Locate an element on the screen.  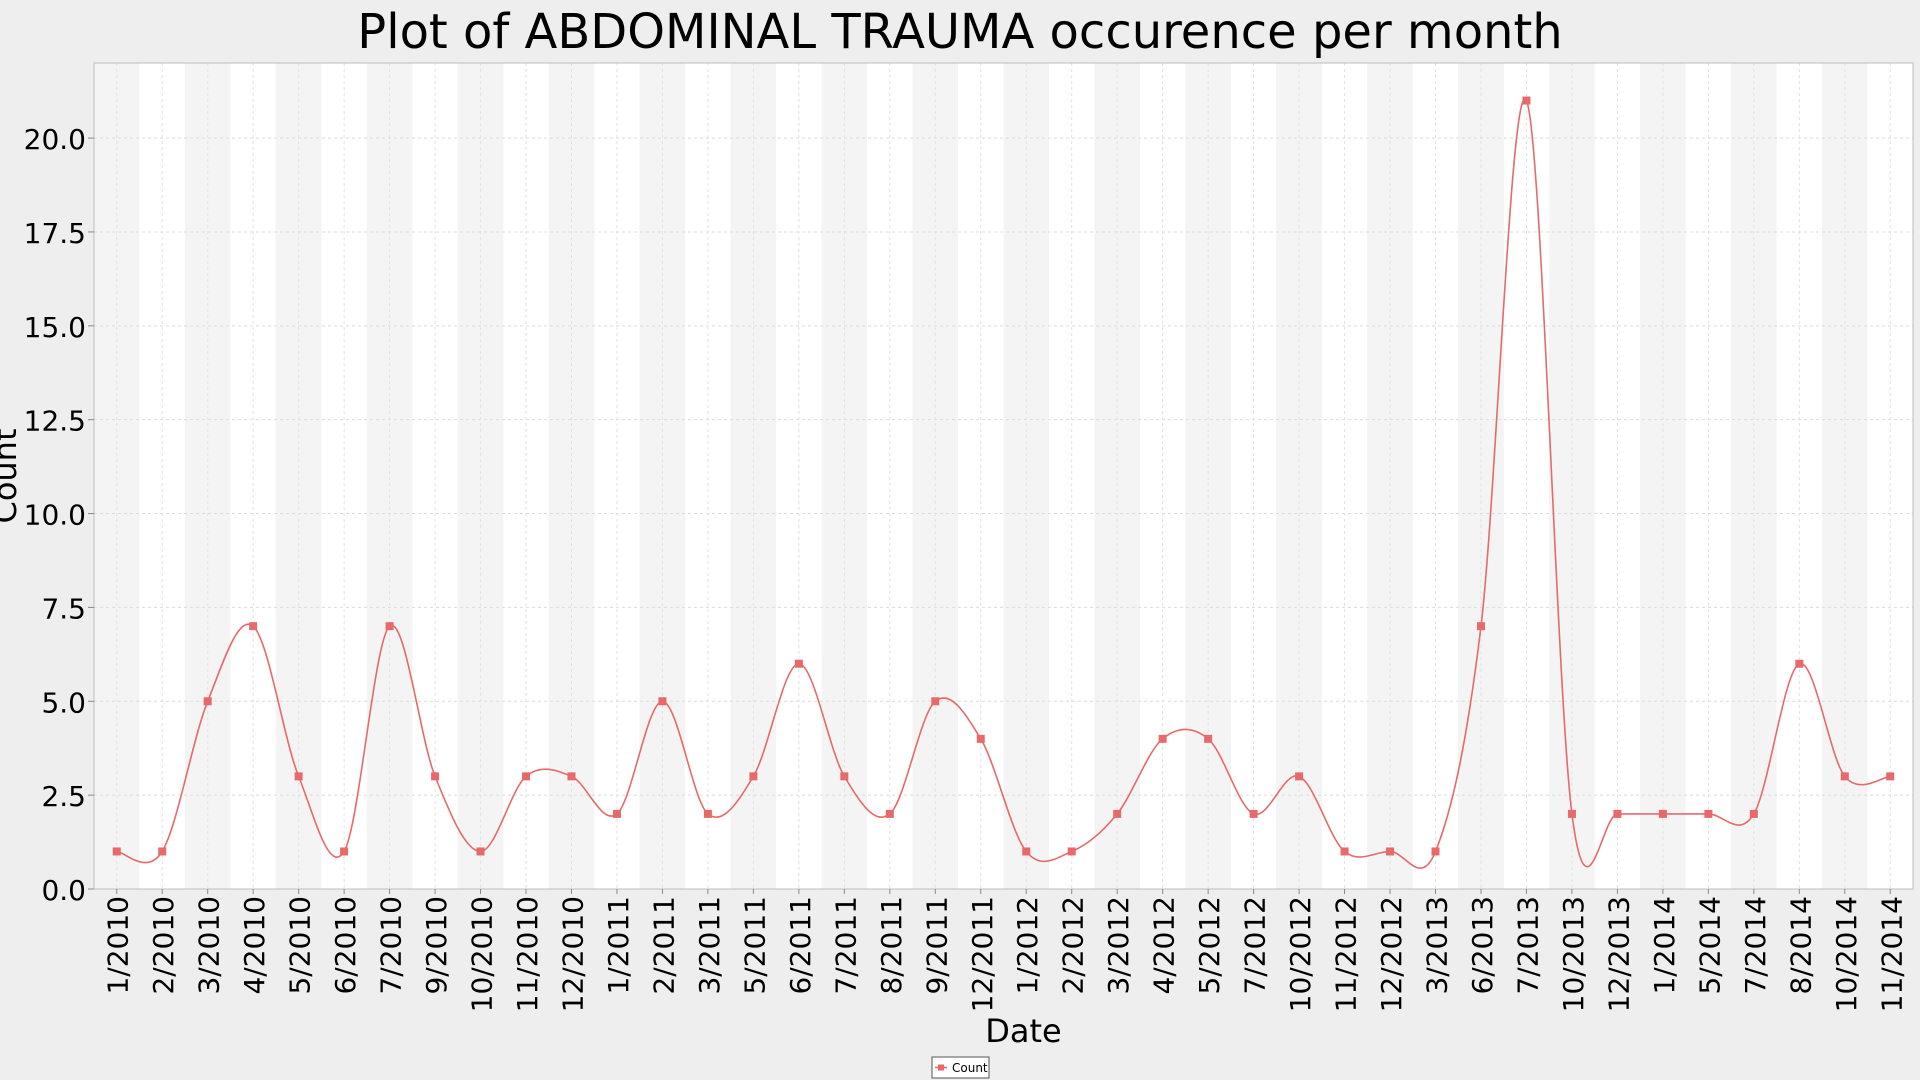
x-tick-label: 4/2012 is located at coordinates (1164, 945).